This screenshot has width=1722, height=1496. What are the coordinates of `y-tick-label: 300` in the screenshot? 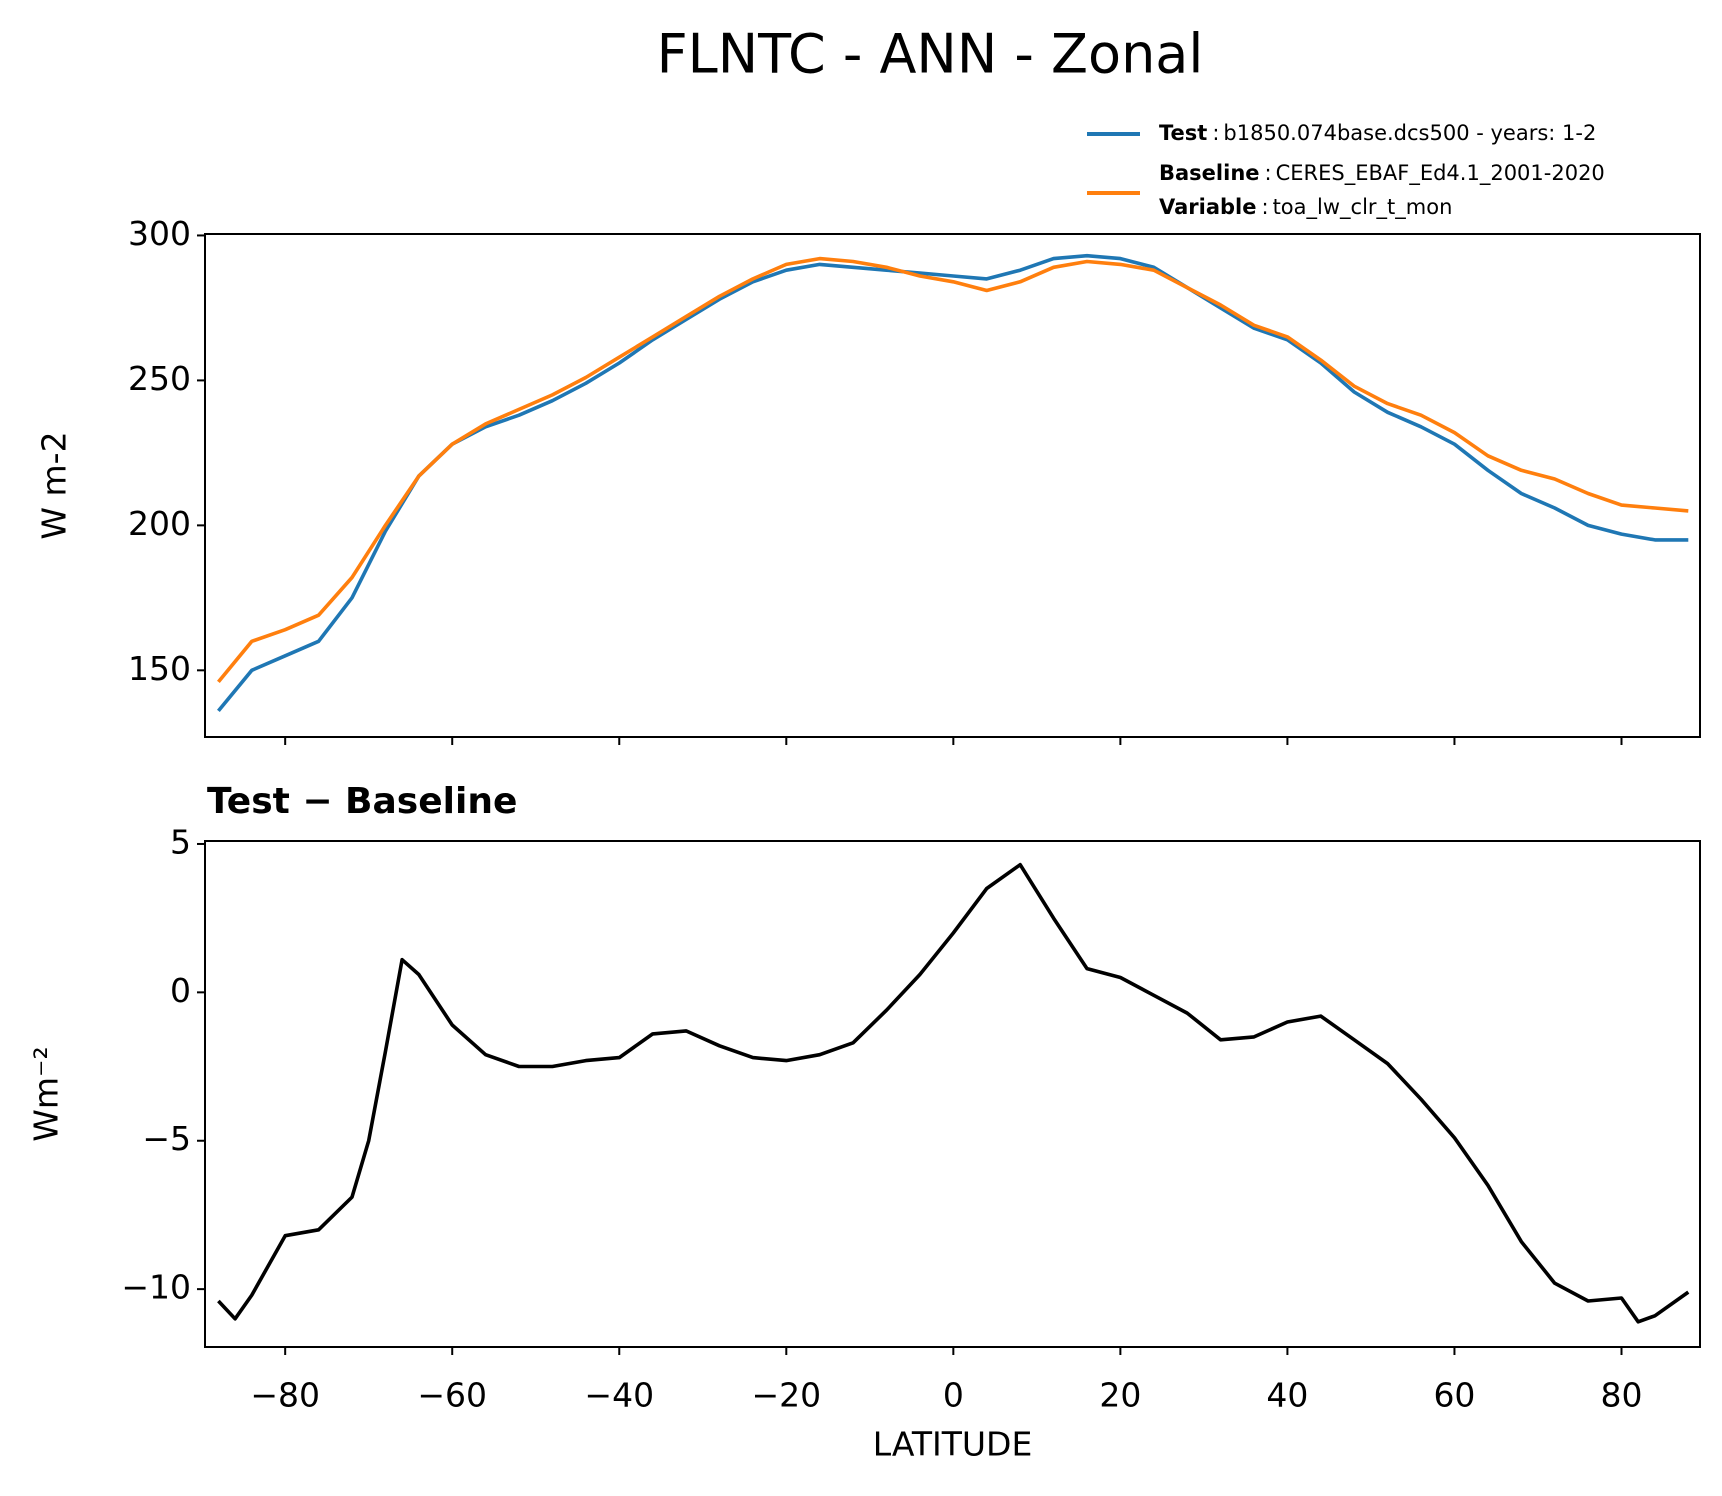 It's located at (159, 233).